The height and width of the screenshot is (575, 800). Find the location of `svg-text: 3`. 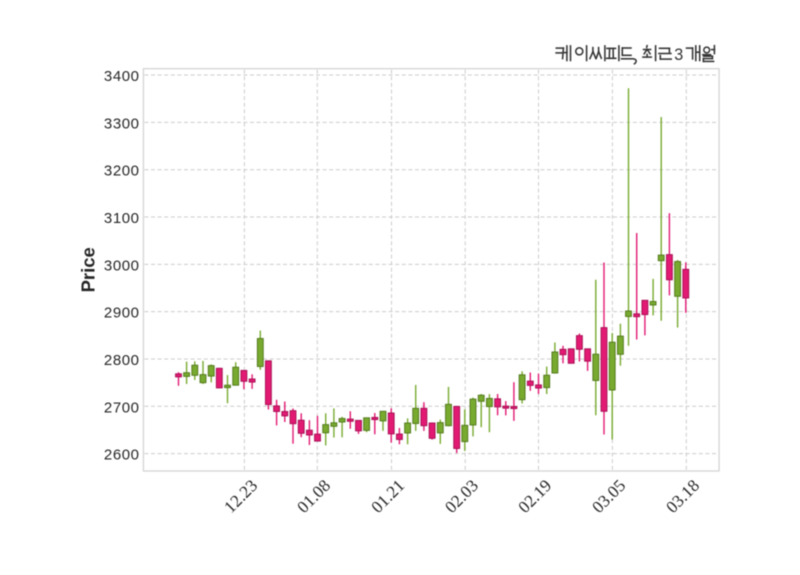

svg-text: 3 is located at coordinates (678, 55).